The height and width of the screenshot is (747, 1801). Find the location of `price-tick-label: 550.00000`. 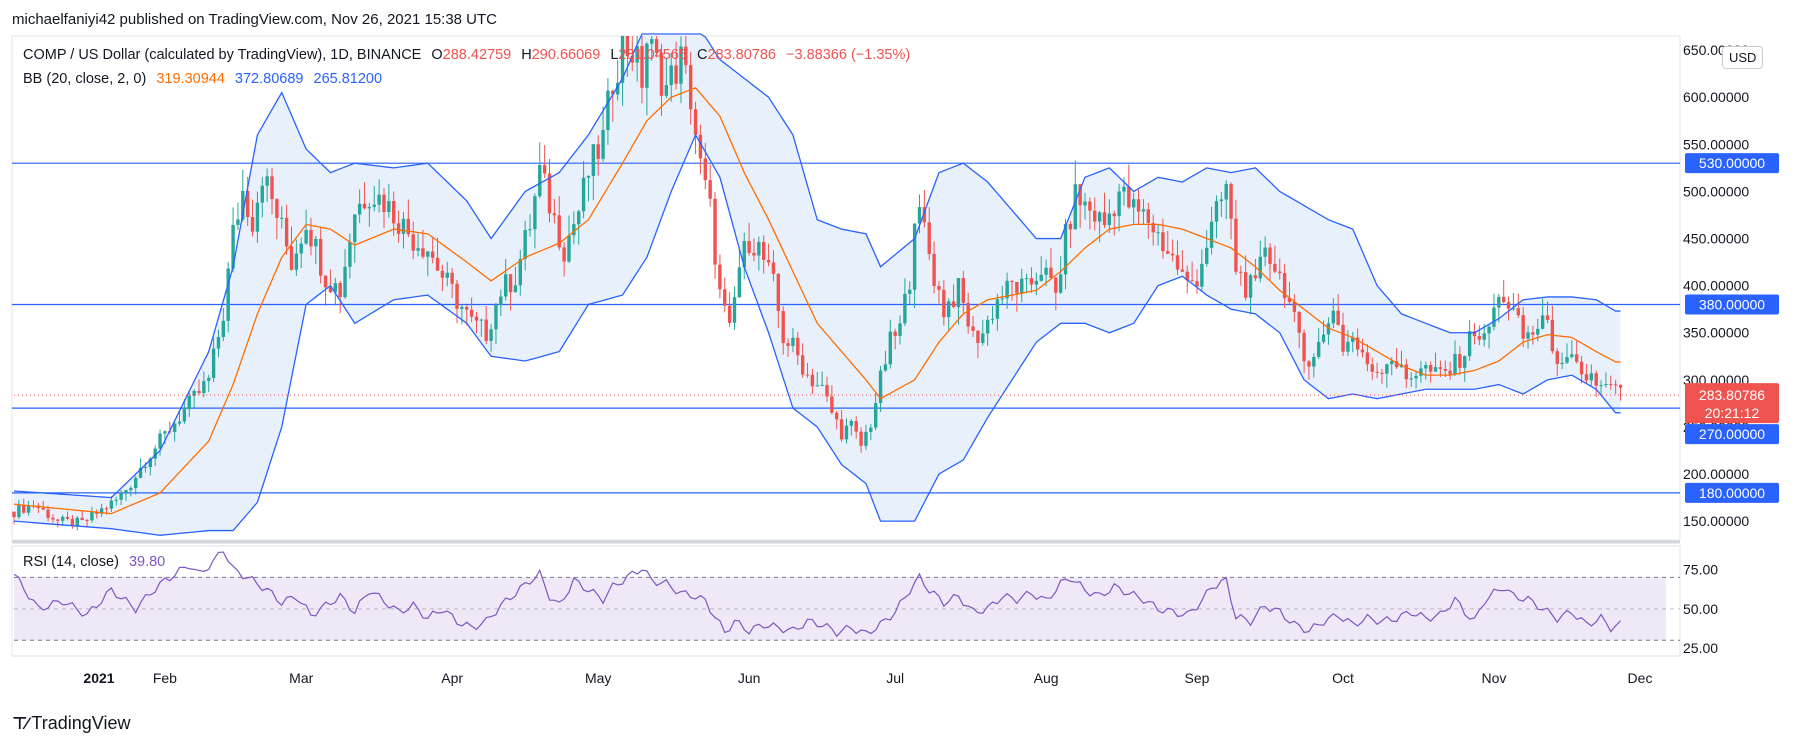

price-tick-label: 550.00000 is located at coordinates (1716, 144).